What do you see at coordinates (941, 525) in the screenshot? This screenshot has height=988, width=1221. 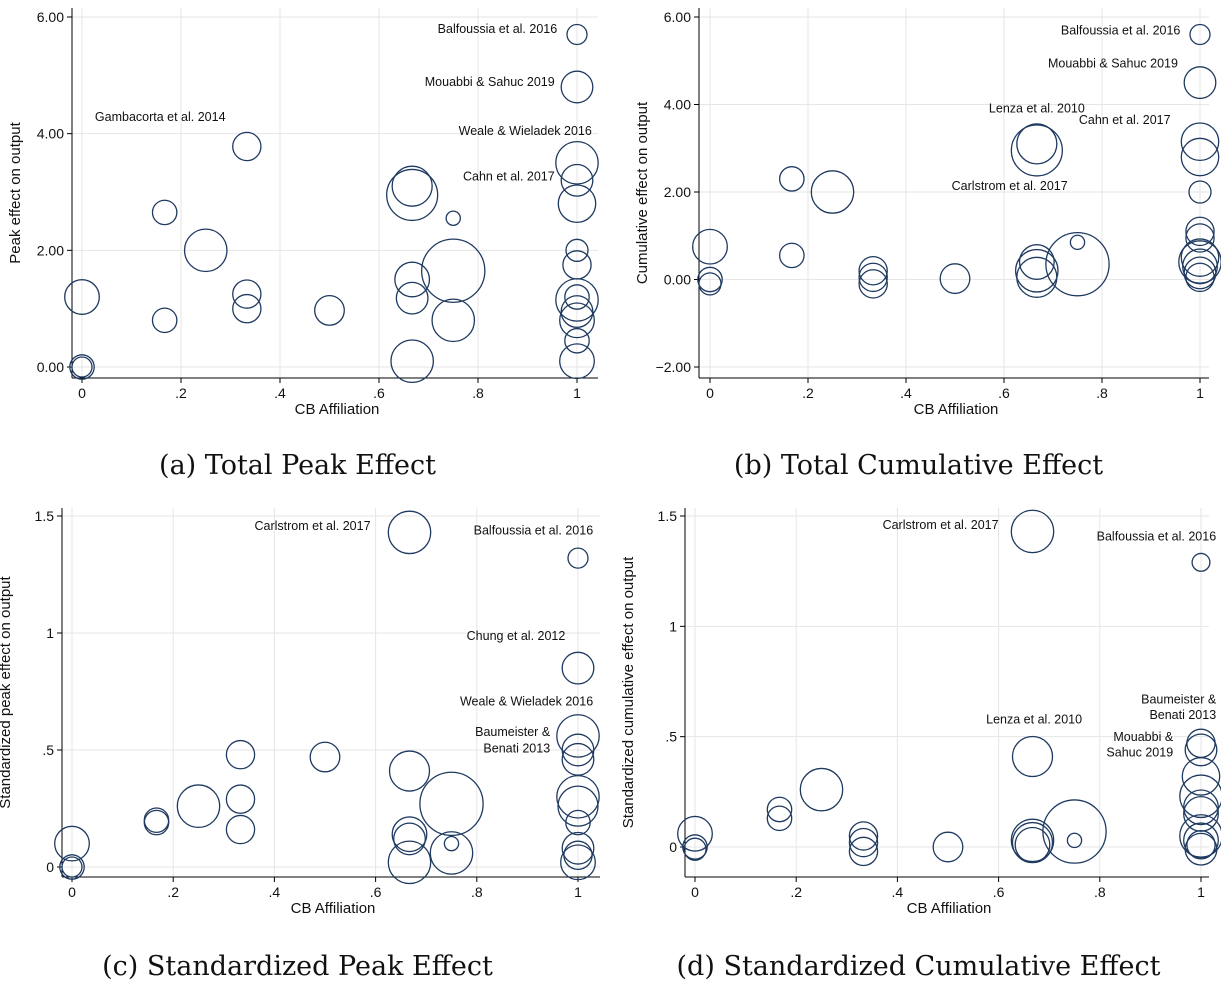 I see `annotation-label: Carlstrom et al. 2017` at bounding box center [941, 525].